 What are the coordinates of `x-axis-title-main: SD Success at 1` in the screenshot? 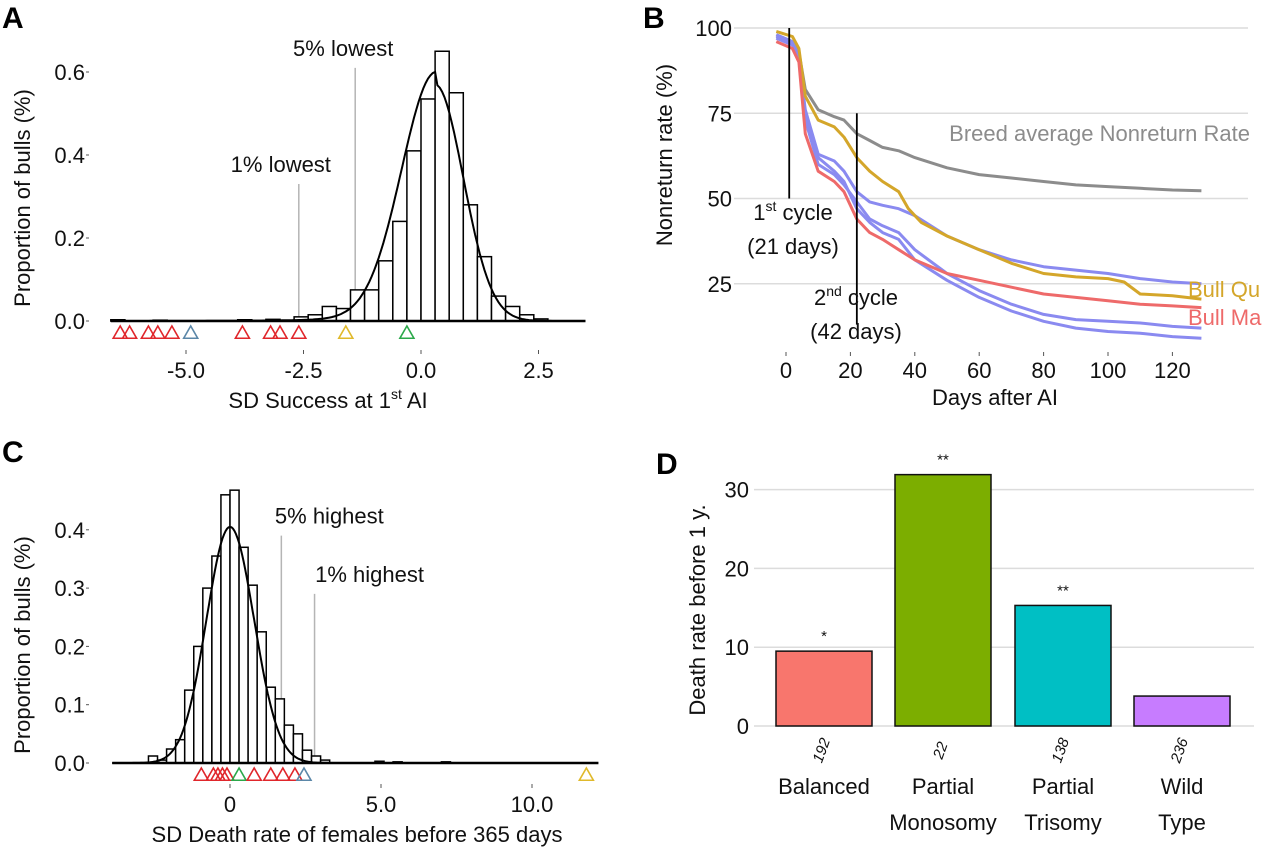 It's located at (309, 400).